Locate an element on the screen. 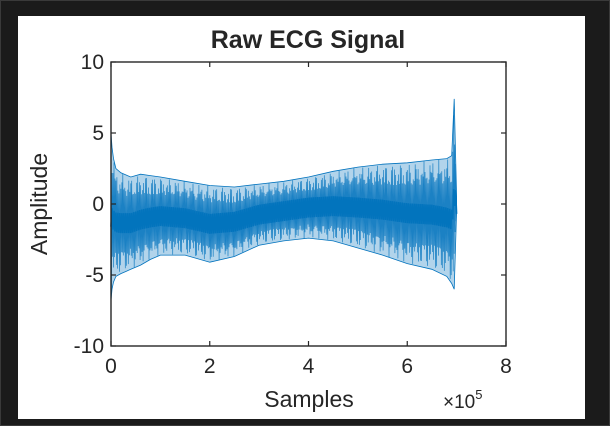  x-axis-exponent: ×10⁵ is located at coordinates (462, 400).